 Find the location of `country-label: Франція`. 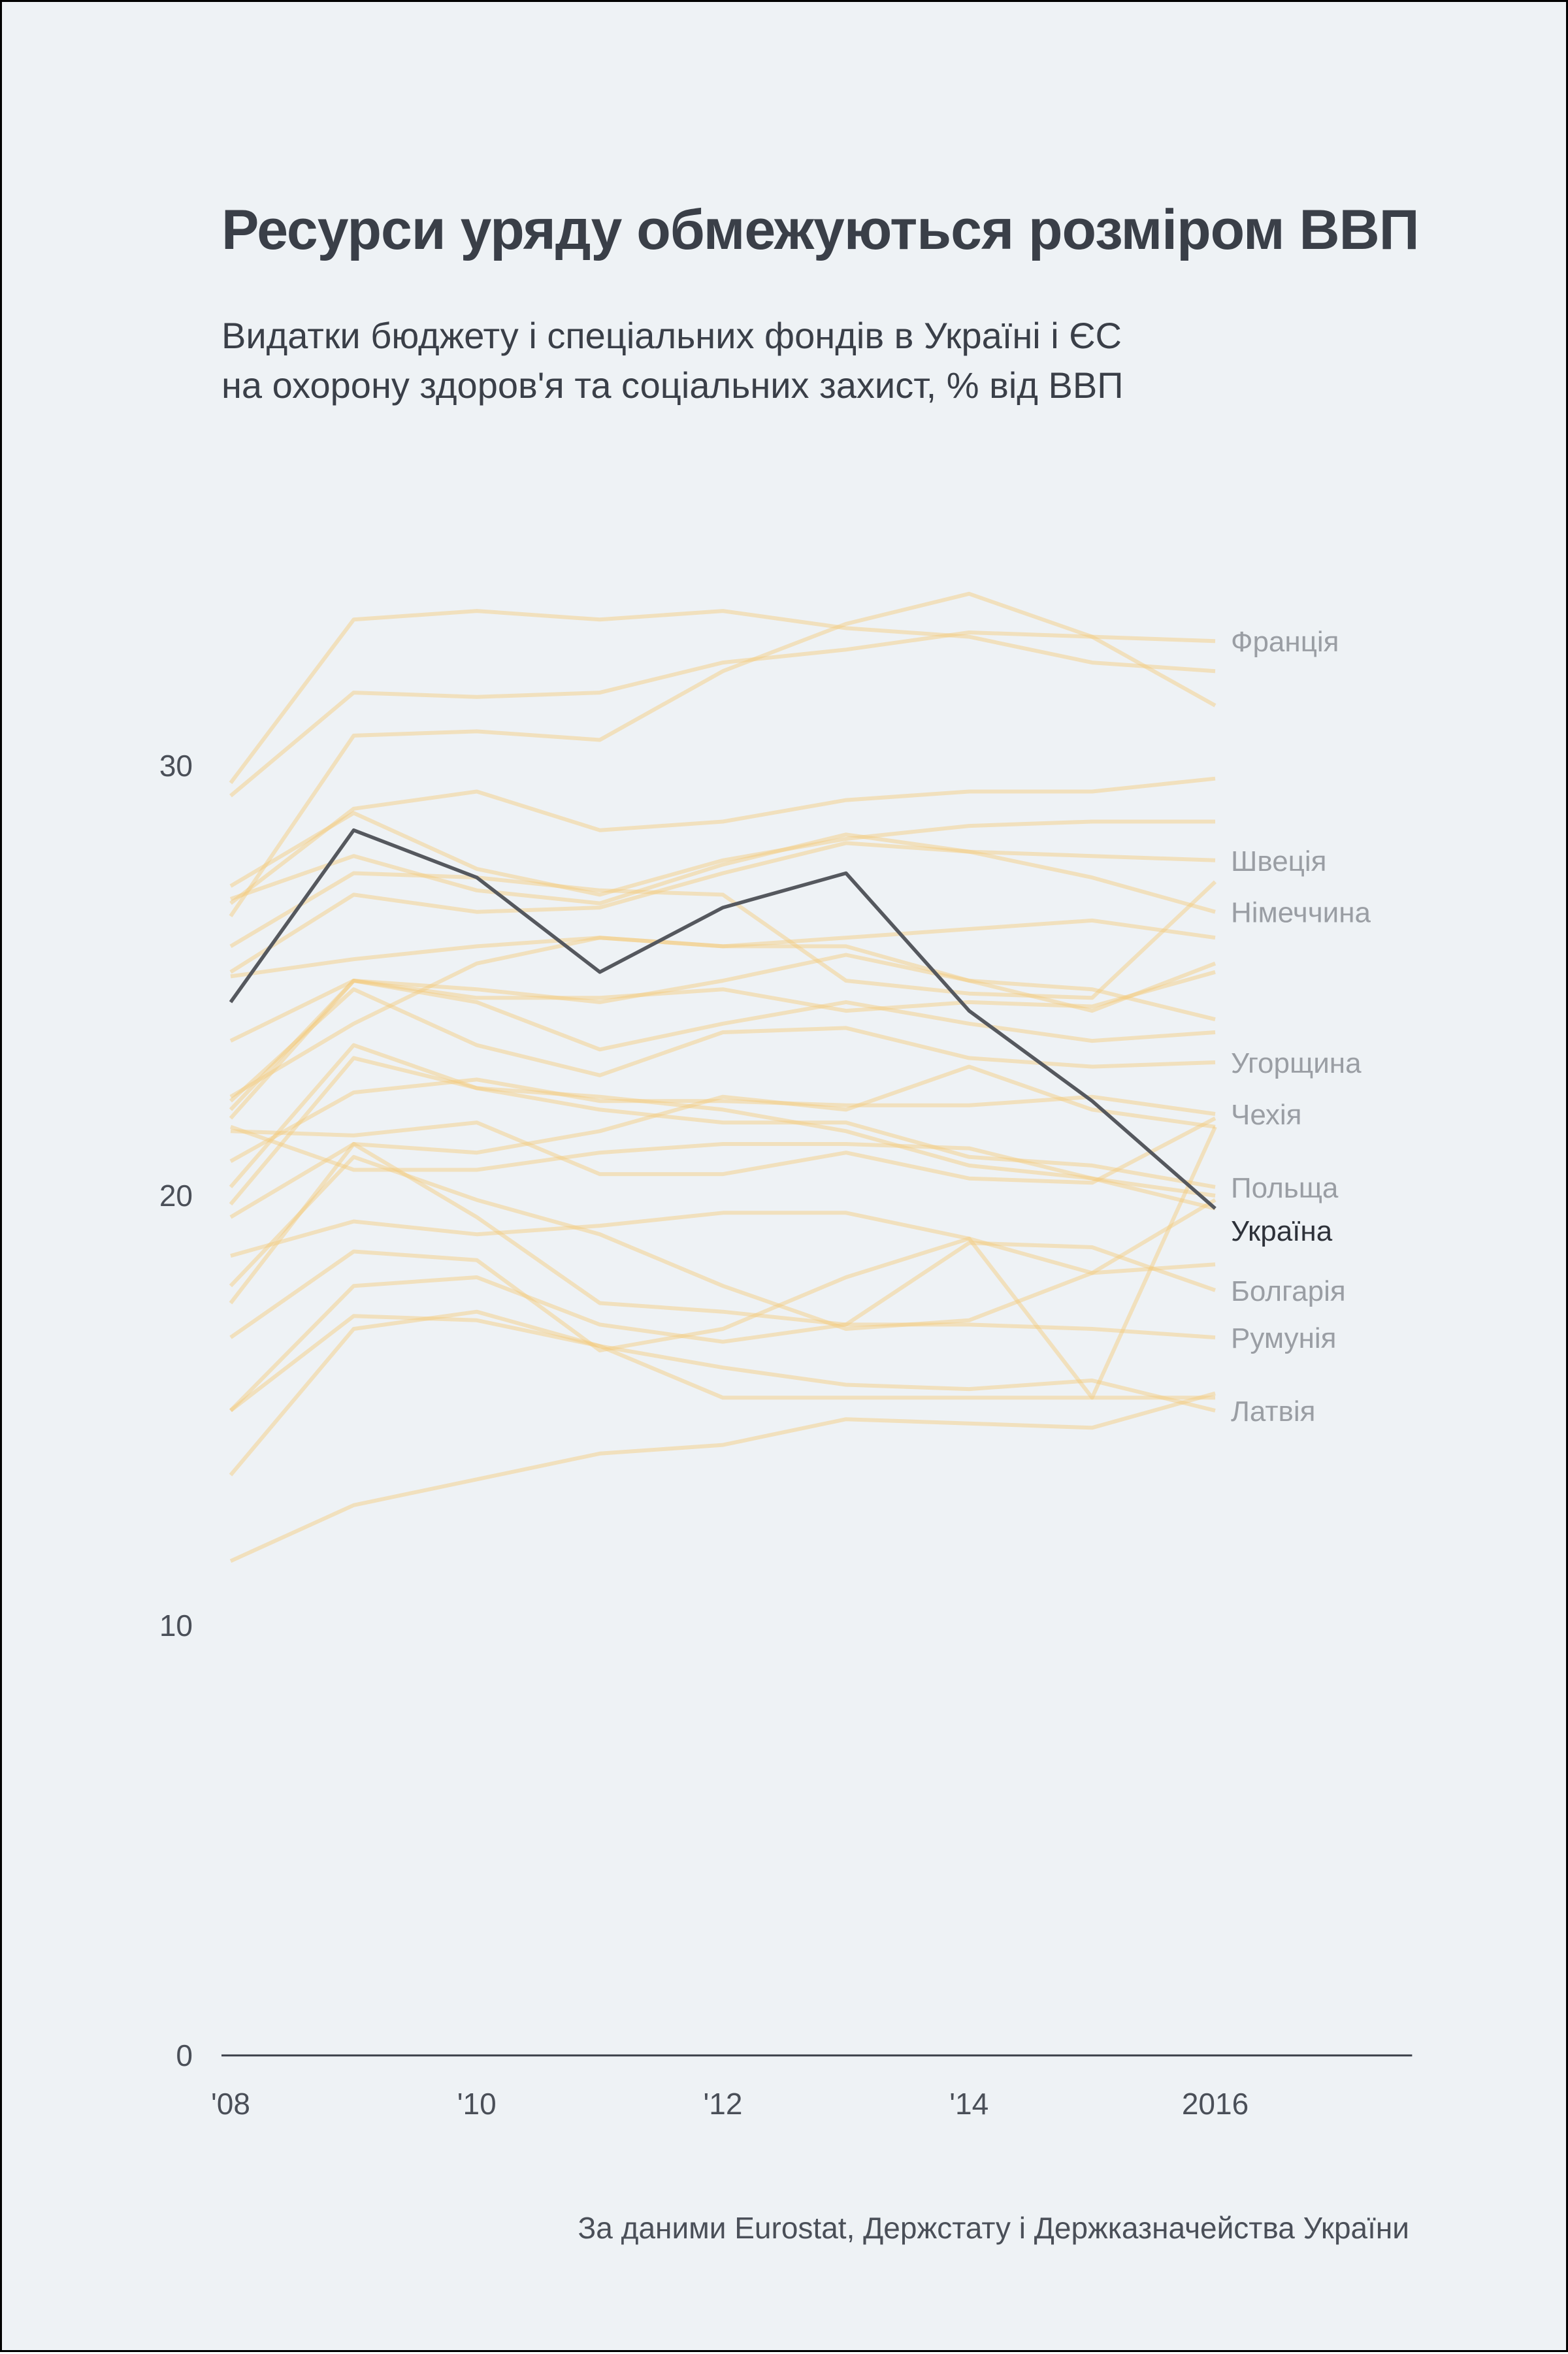

country-label: Франція is located at coordinates (1285, 642).